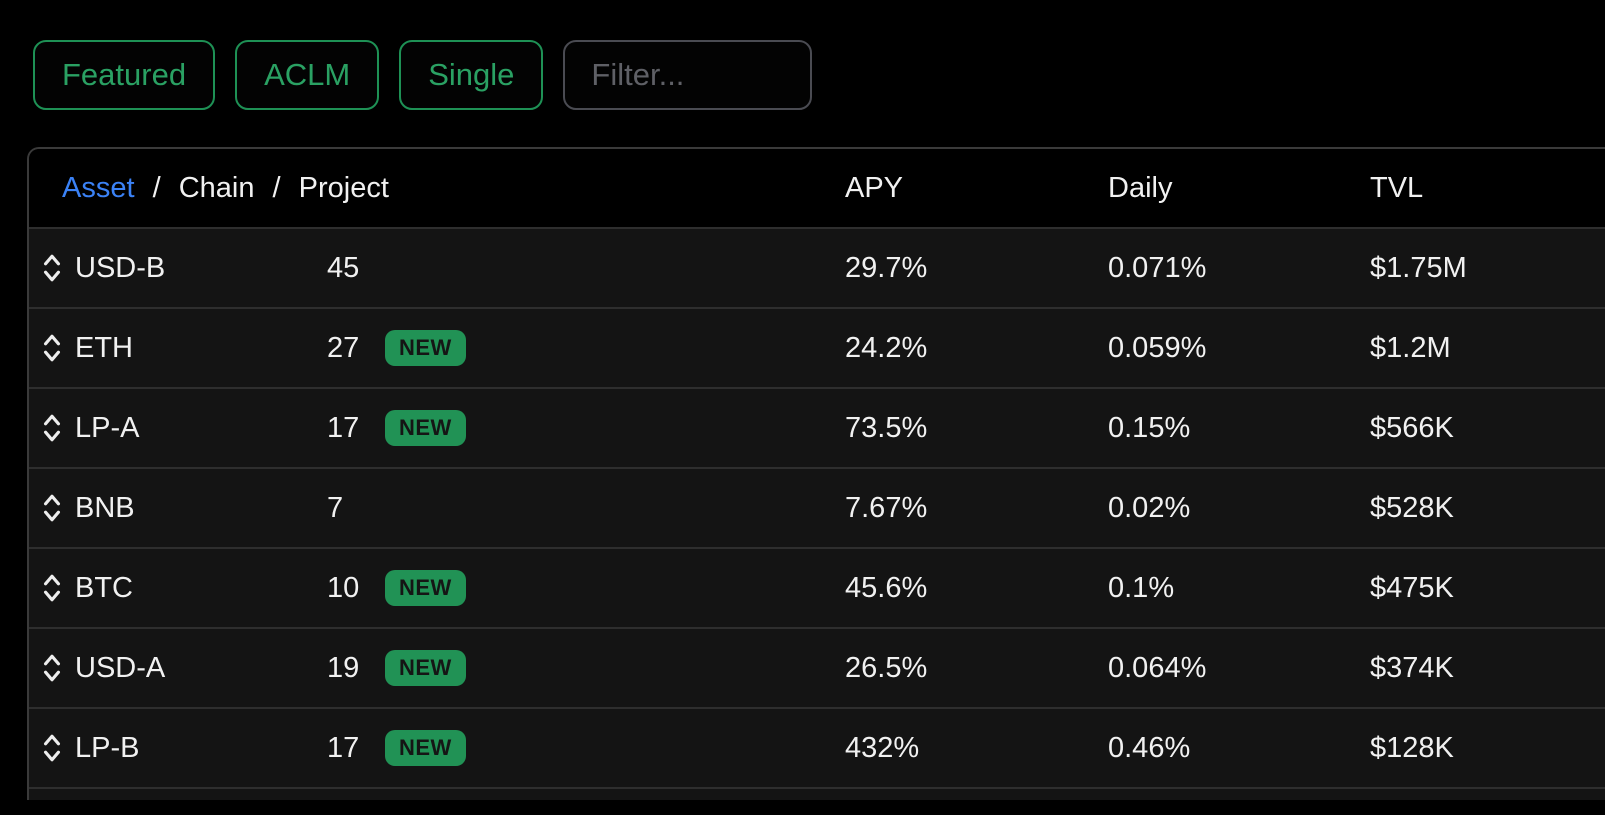 This screenshot has width=1605, height=815. What do you see at coordinates (343, 187) in the screenshot?
I see `sort-by-project-link: Project` at bounding box center [343, 187].